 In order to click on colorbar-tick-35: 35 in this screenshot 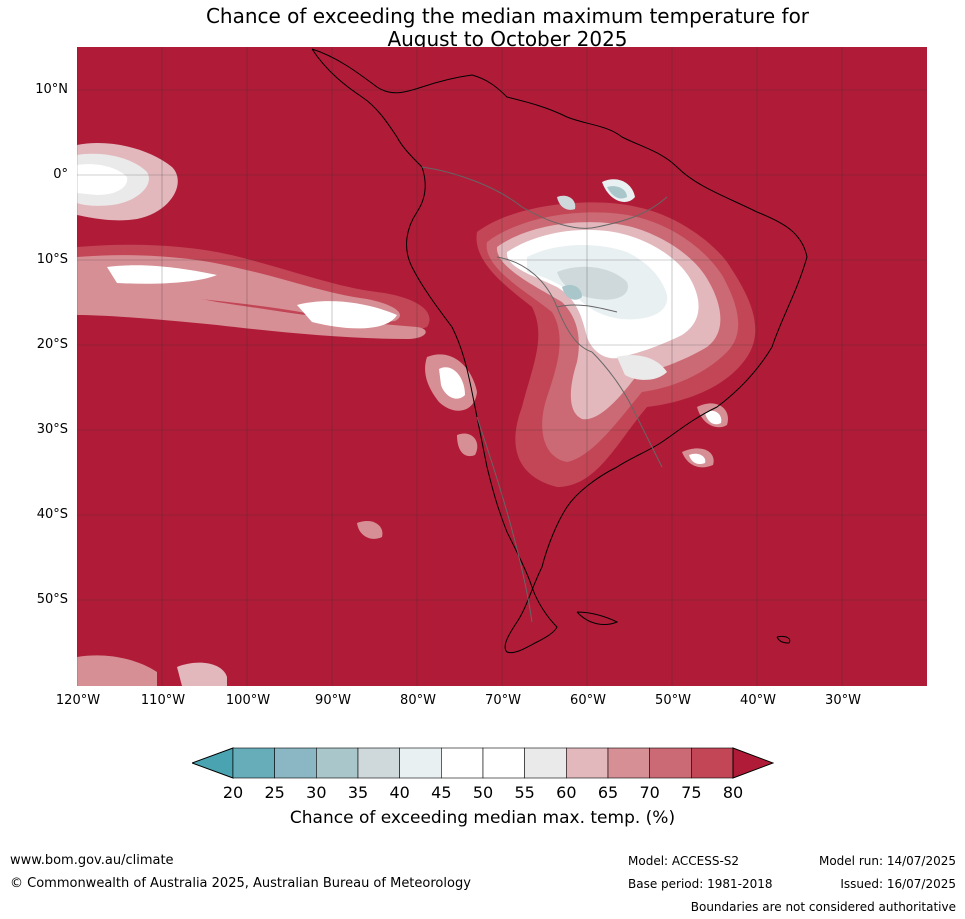, I will do `click(358, 792)`.